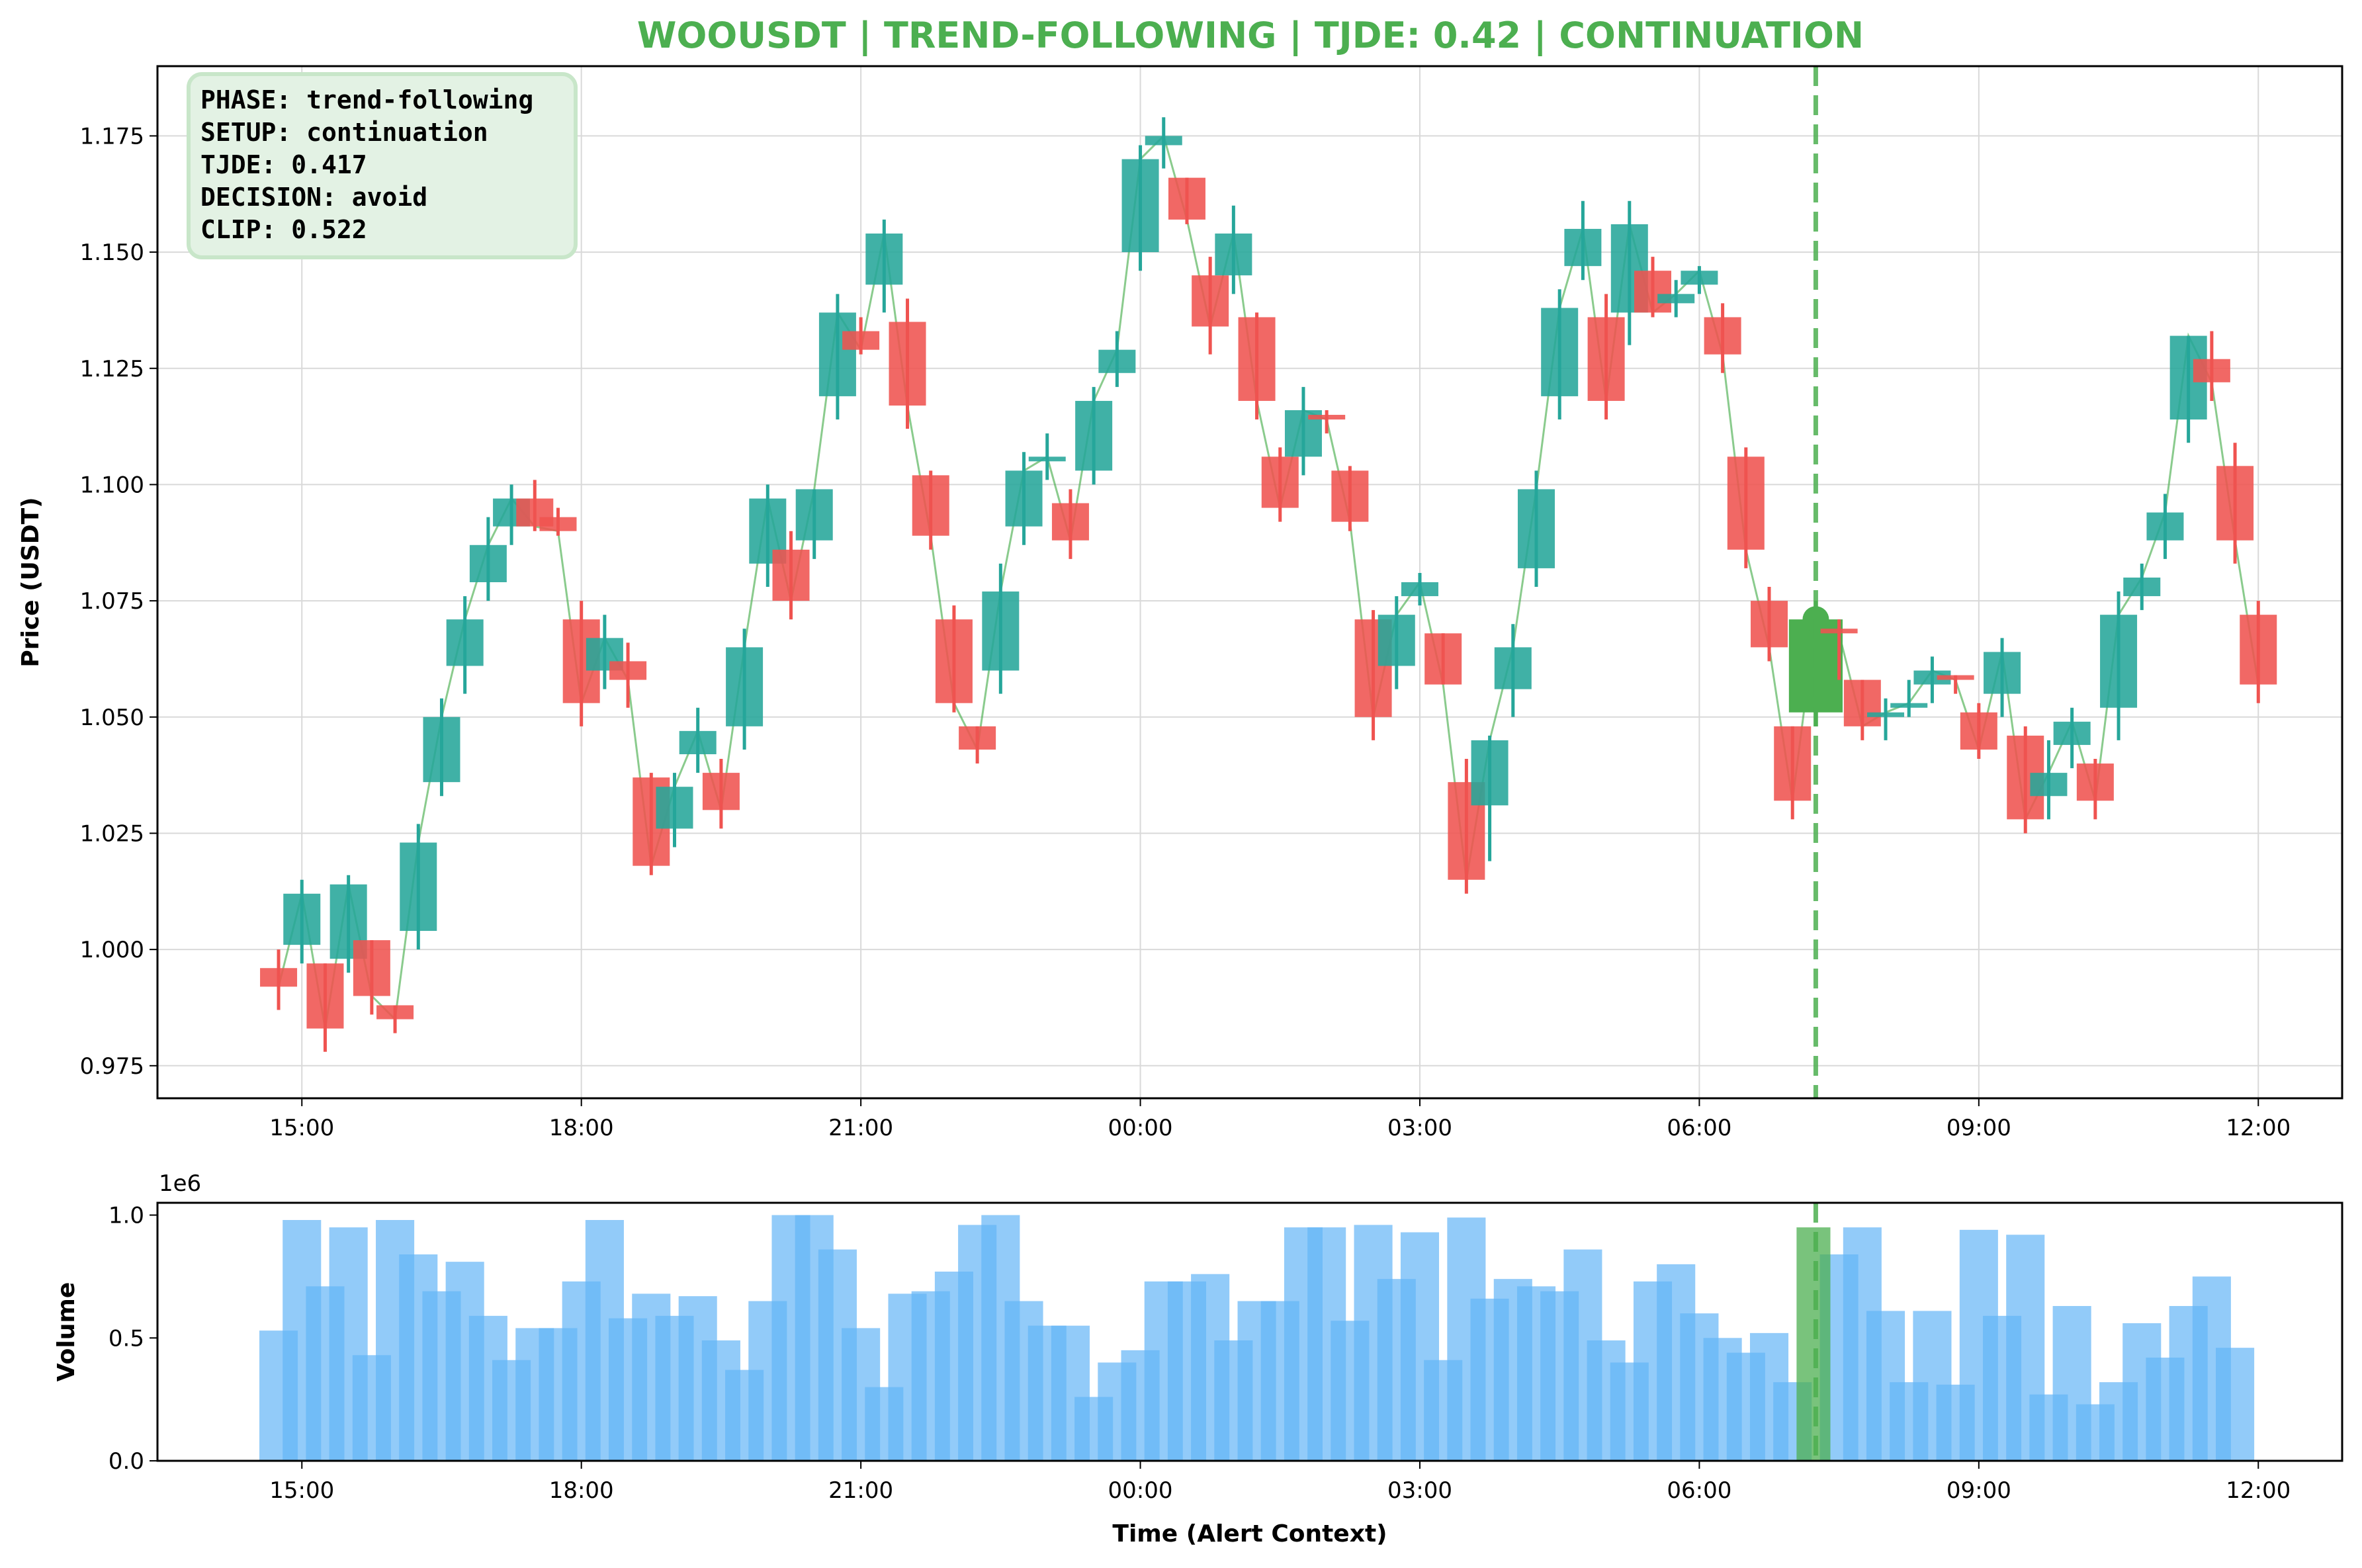  What do you see at coordinates (112, 718) in the screenshot?
I see `price-y-tick-label: 1.050` at bounding box center [112, 718].